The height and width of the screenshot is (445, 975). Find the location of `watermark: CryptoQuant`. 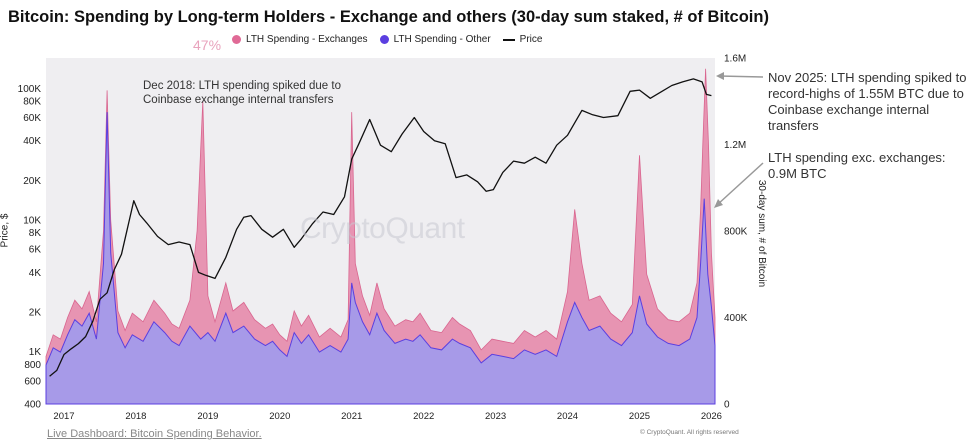

watermark: CryptoQuant is located at coordinates (382, 228).